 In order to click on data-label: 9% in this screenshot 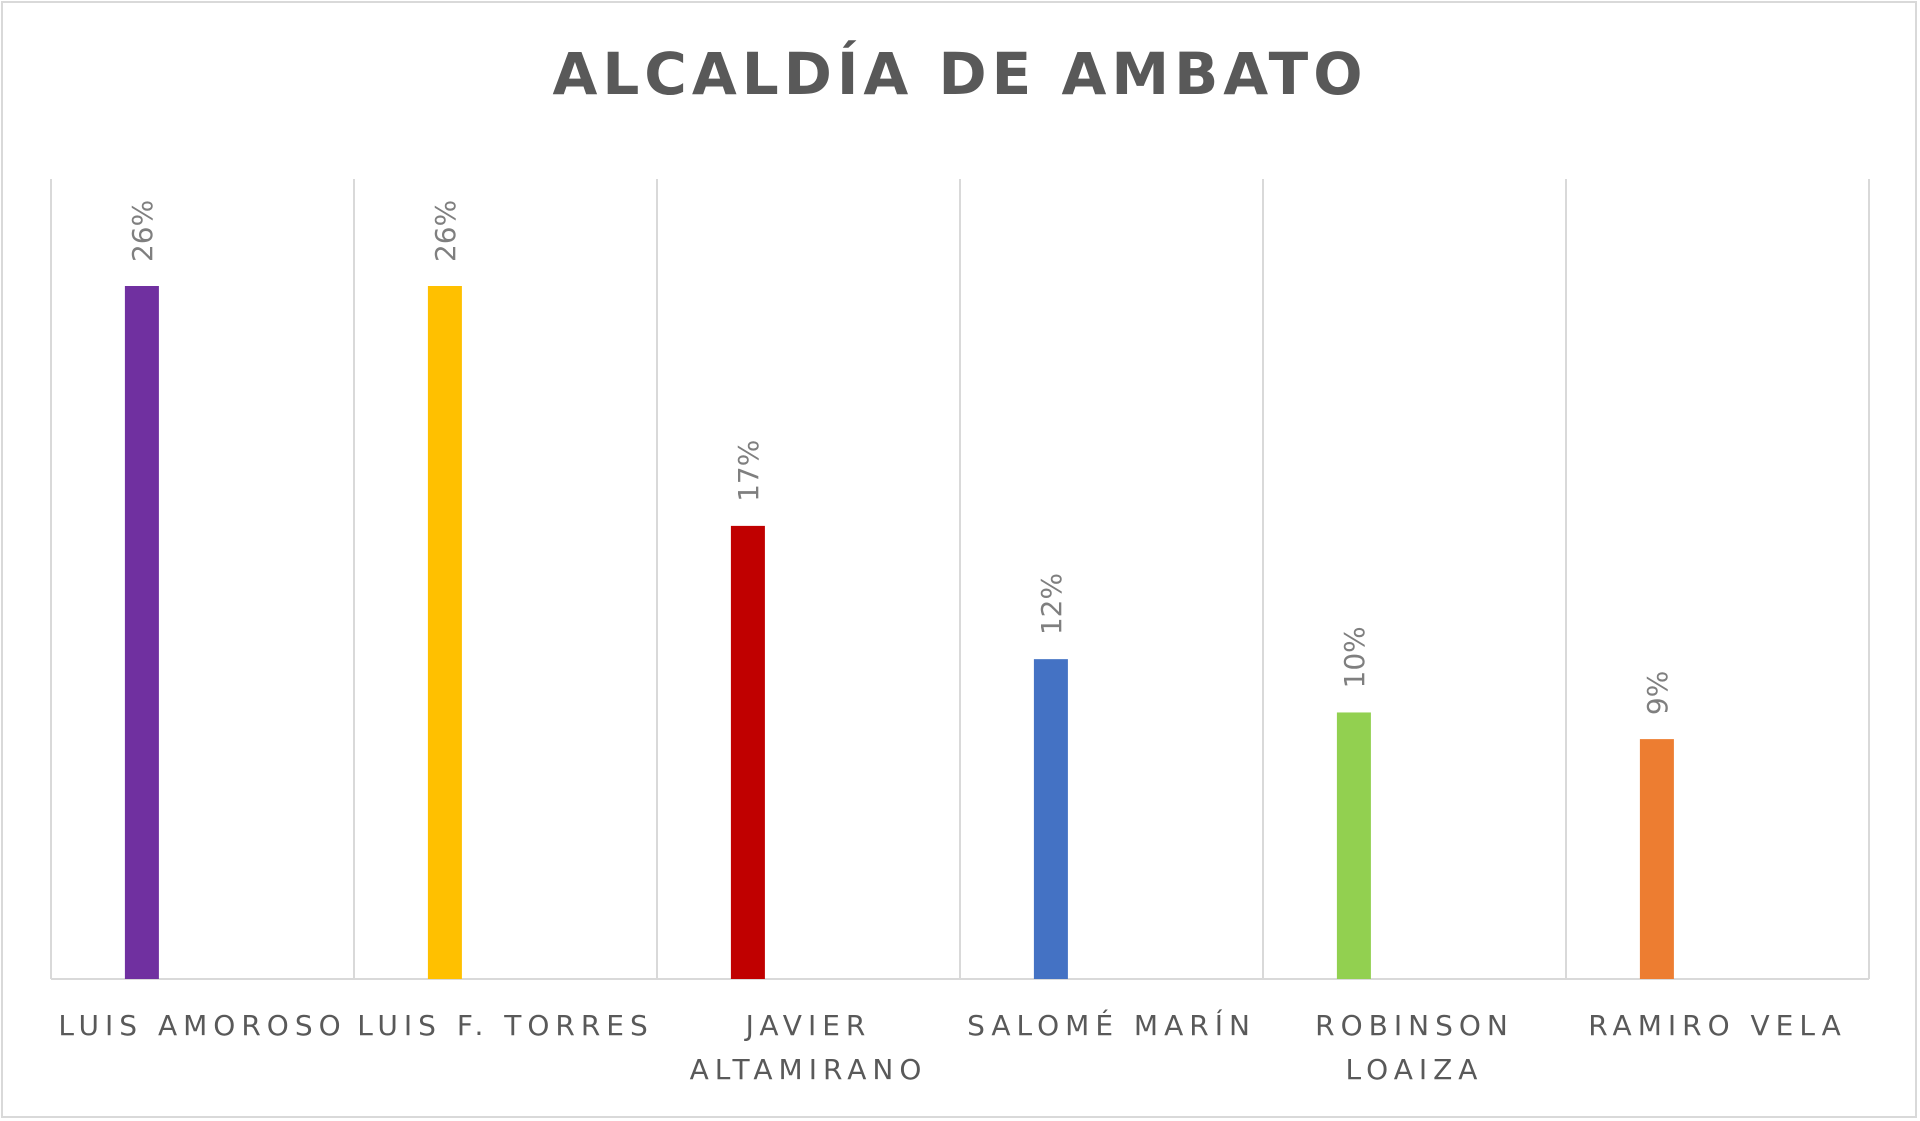, I will do `click(1657, 693)`.